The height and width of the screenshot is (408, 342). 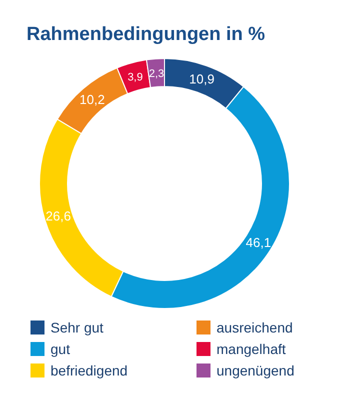 I want to click on data-label: 10,9, so click(x=201, y=78).